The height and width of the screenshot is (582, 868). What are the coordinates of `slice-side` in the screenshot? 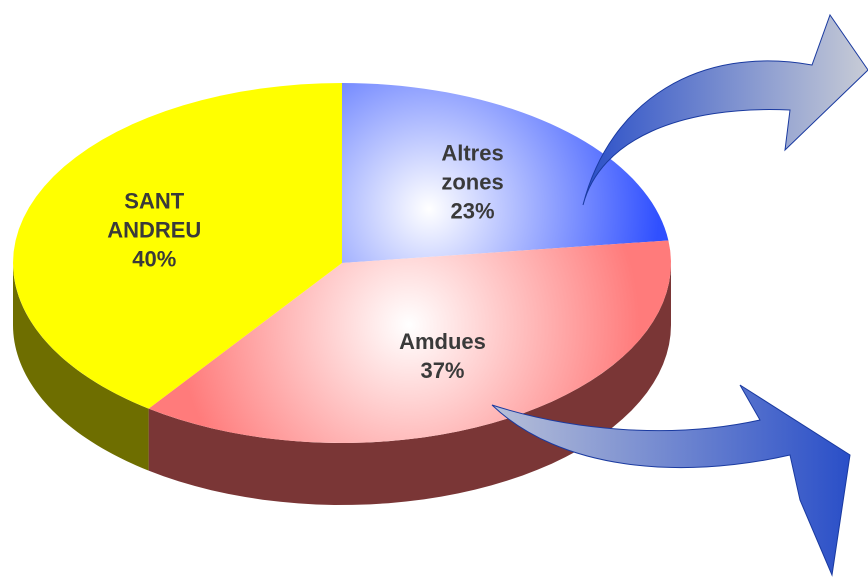 It's located at (81, 367).